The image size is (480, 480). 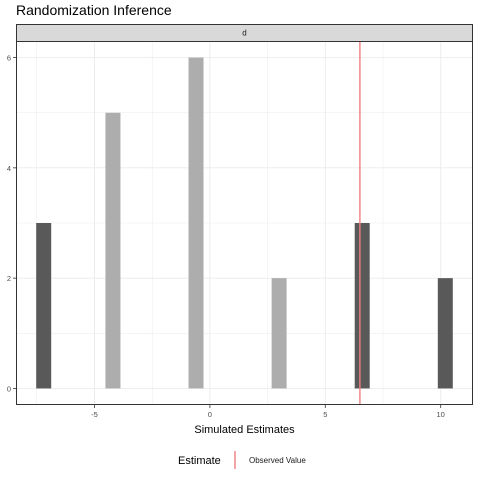 I want to click on legend: Estimate Observed Value, so click(x=242, y=460).